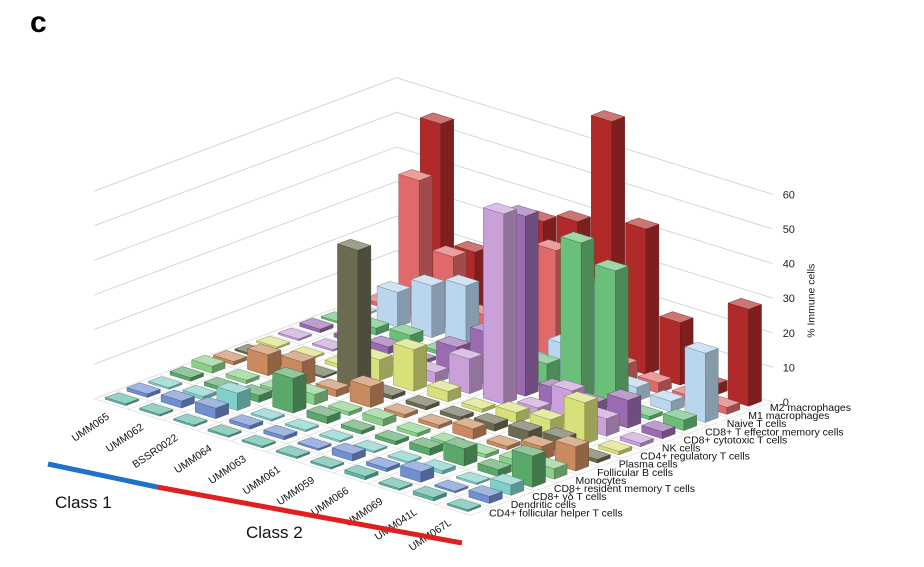 This screenshot has width=924, height=567. What do you see at coordinates (789, 230) in the screenshot?
I see `z-tick-label: 50` at bounding box center [789, 230].